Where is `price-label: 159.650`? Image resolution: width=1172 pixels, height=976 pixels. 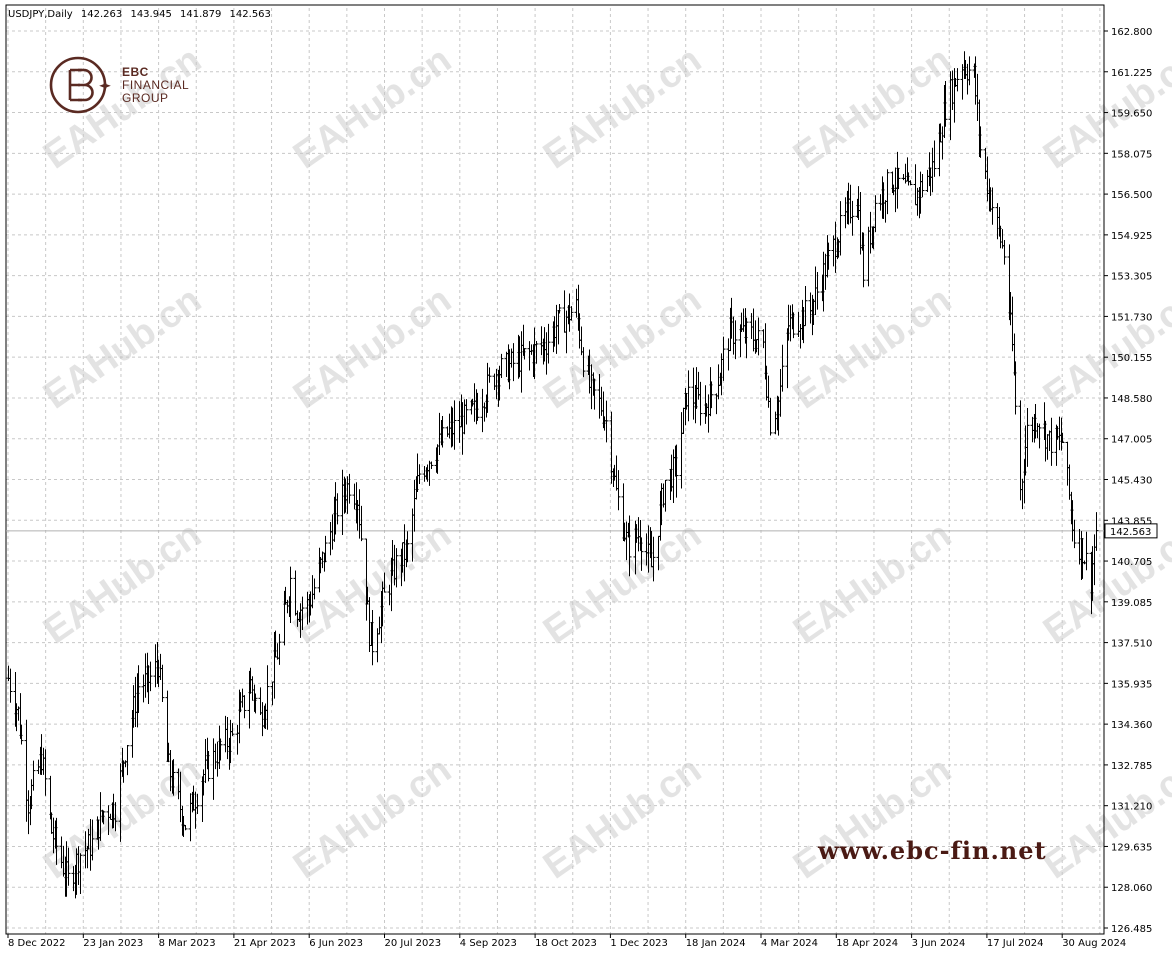 price-label: 159.650 is located at coordinates (1131, 114).